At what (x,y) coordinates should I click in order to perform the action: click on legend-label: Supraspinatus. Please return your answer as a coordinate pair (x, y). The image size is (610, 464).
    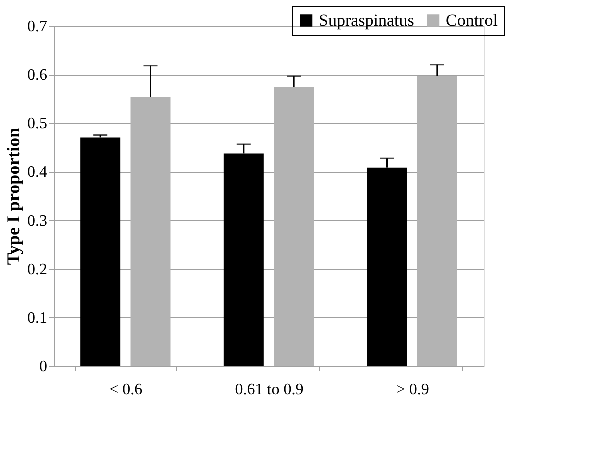
    Looking at the image, I should click on (366, 20).